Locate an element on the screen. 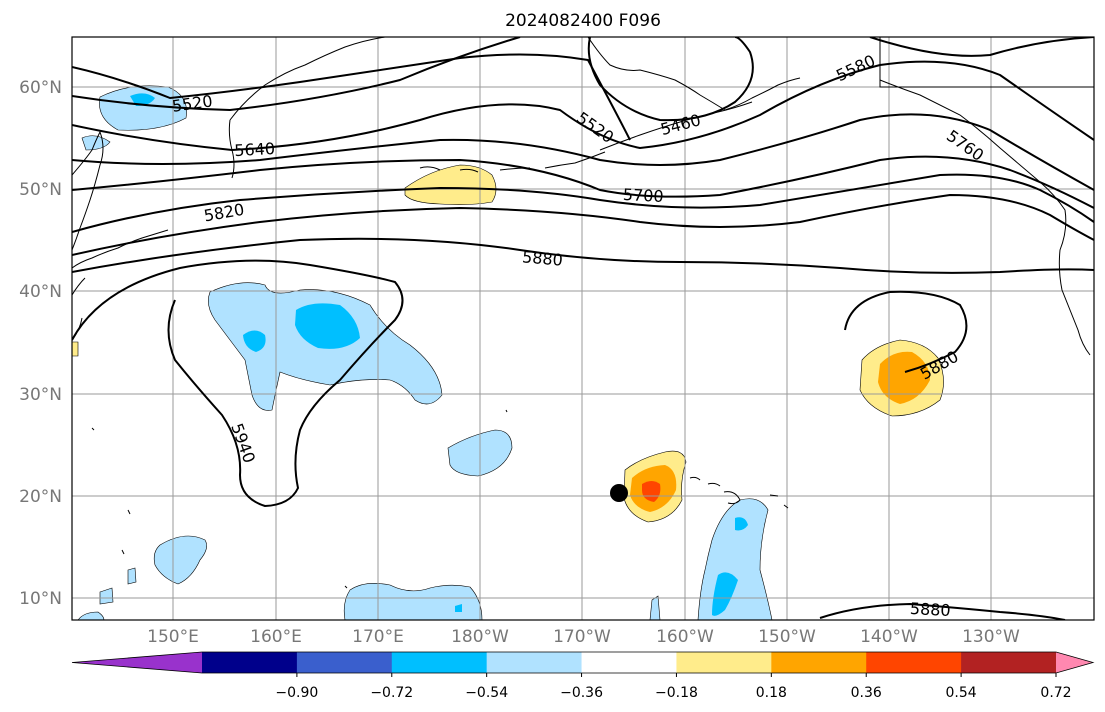  colorbar-tick-label: 0.72 is located at coordinates (1055, 693).